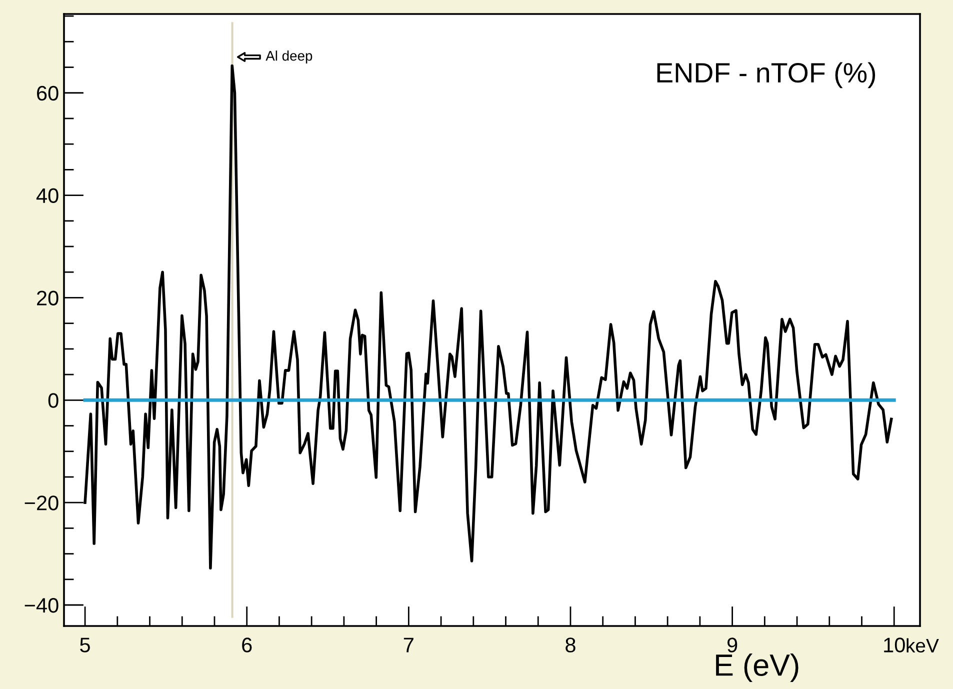 The height and width of the screenshot is (689, 953). I want to click on y-tick-label: −20, so click(41, 503).